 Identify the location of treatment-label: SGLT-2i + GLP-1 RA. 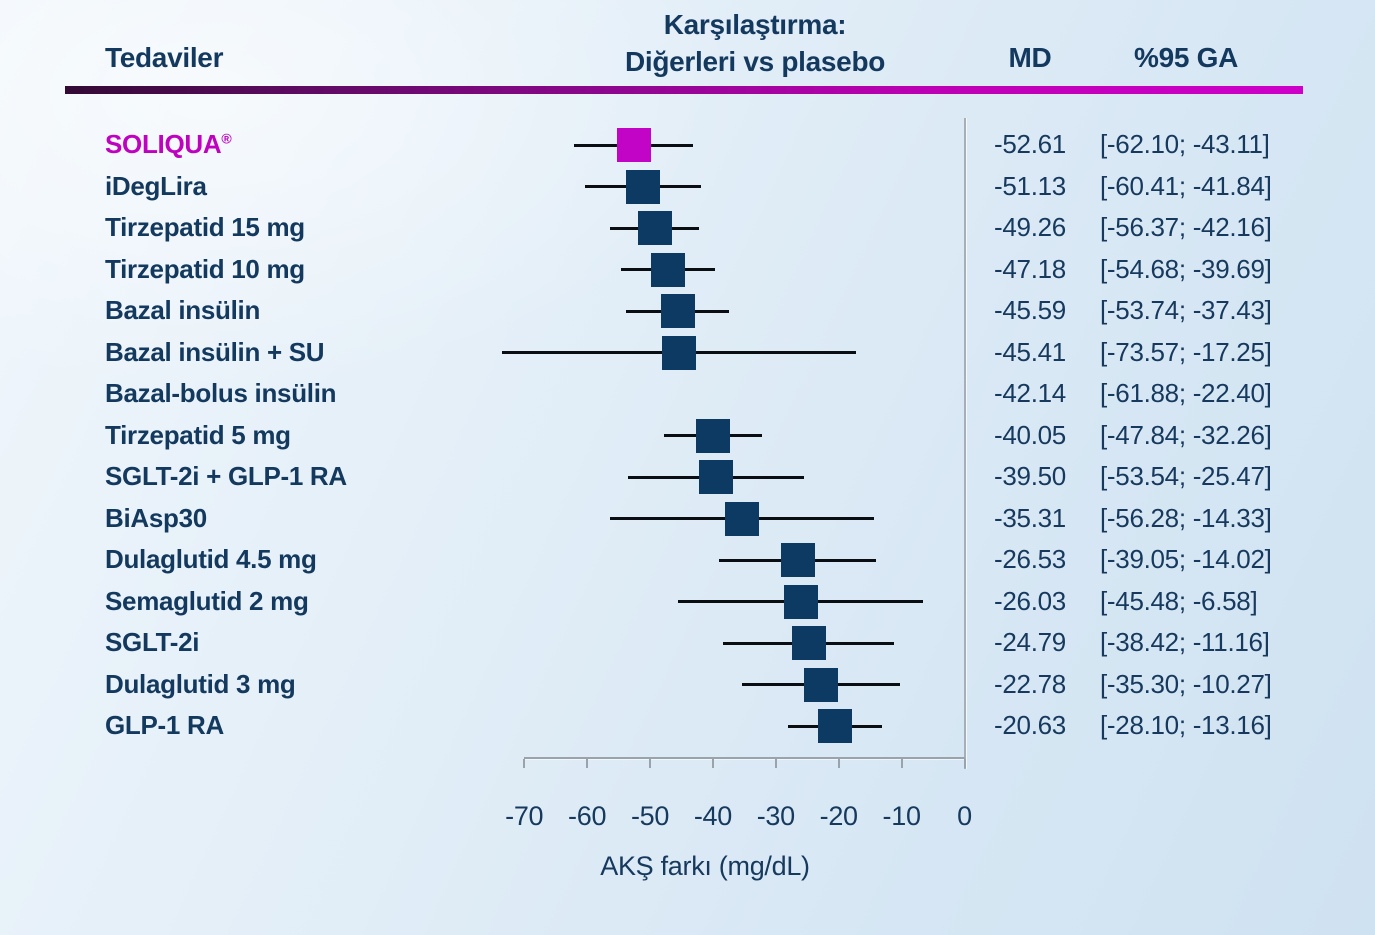
(226, 476).